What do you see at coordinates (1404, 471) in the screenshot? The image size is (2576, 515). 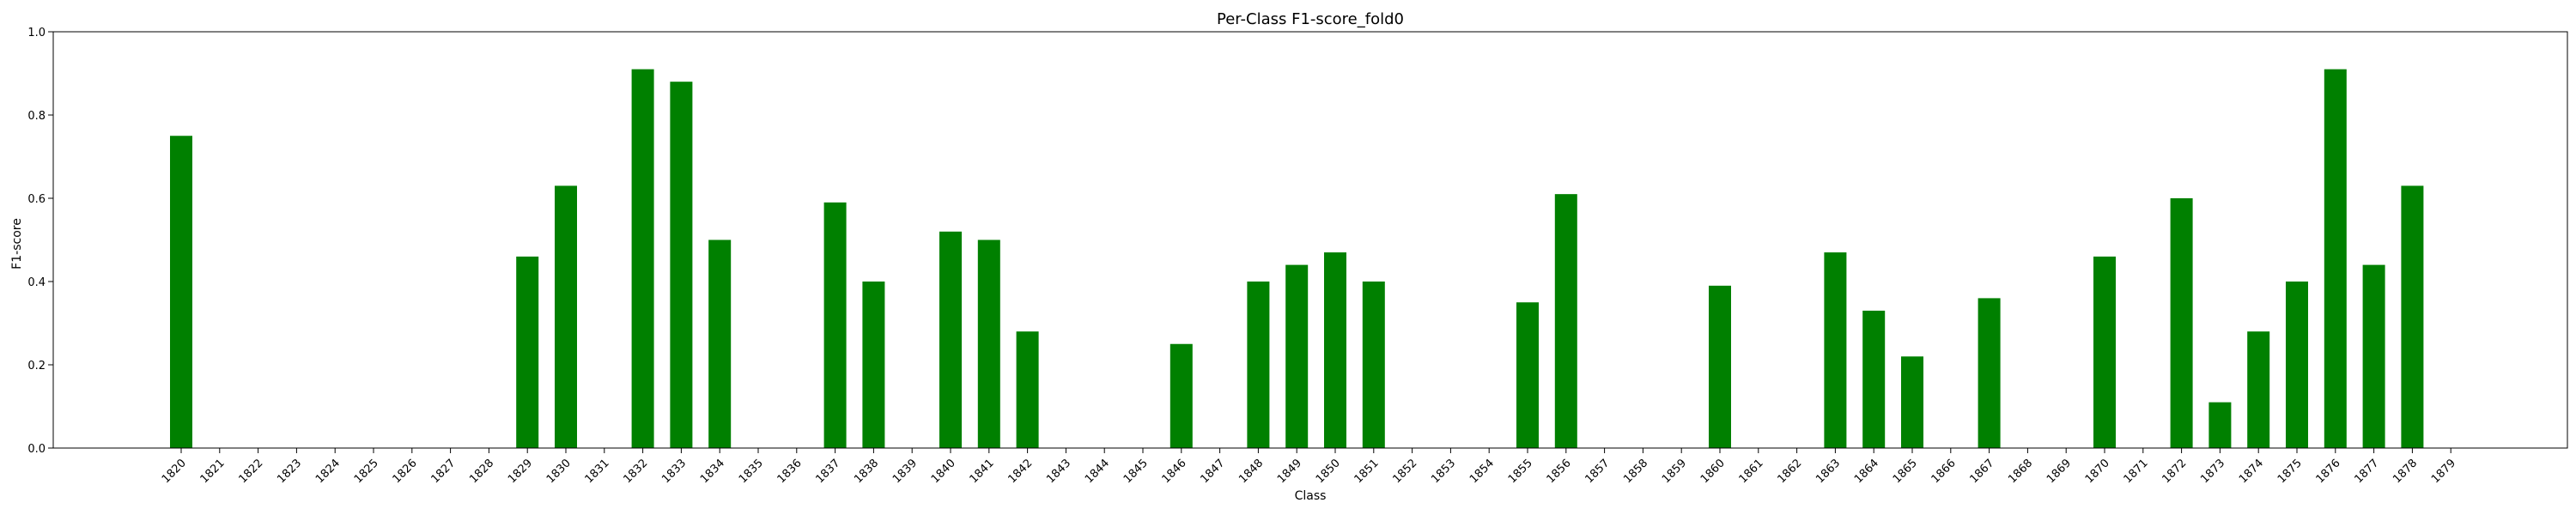 I see `x-tick-label: 1852` at bounding box center [1404, 471].